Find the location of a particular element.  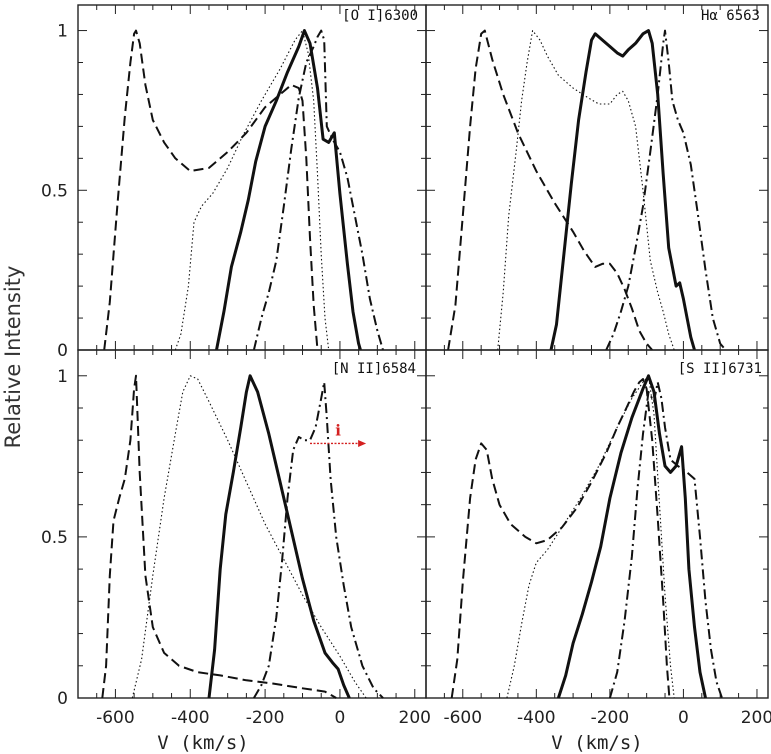

x-axis-title-left: V (km/s) is located at coordinates (203, 743).